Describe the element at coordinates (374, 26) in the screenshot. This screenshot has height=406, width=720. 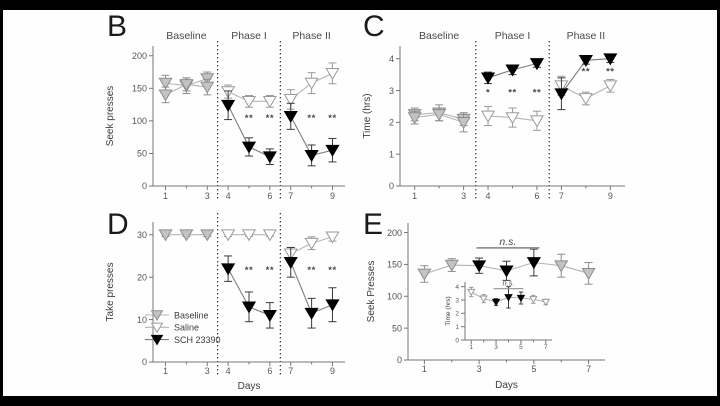
I see `panel-c-letter: C` at that location.